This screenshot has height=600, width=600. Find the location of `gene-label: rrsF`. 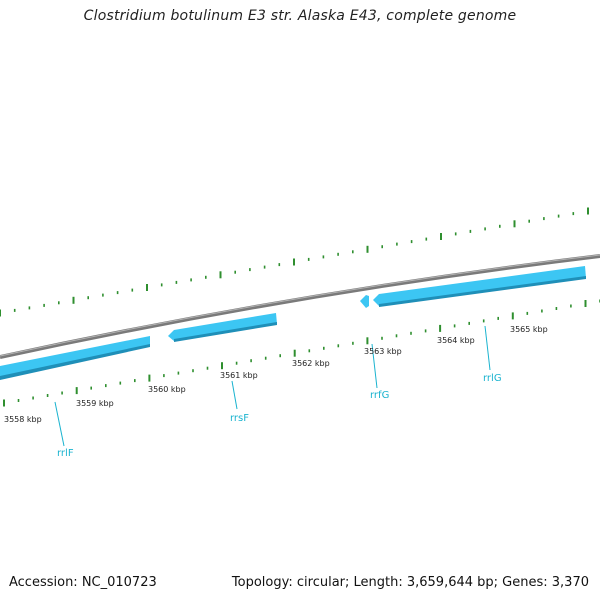

gene-label: rrsF is located at coordinates (239, 418).